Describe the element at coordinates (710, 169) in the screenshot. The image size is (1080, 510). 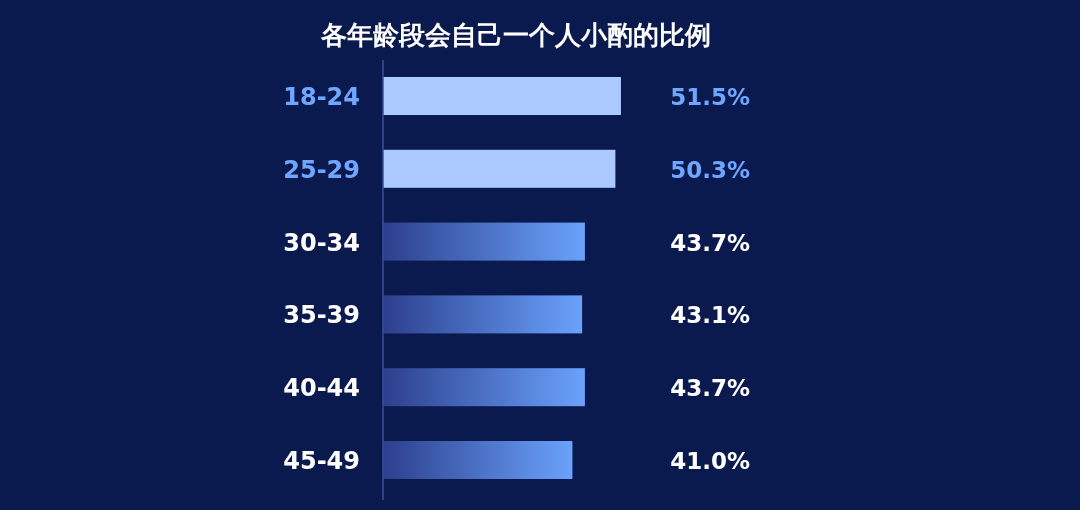
I see `data-label: 50.3%` at that location.